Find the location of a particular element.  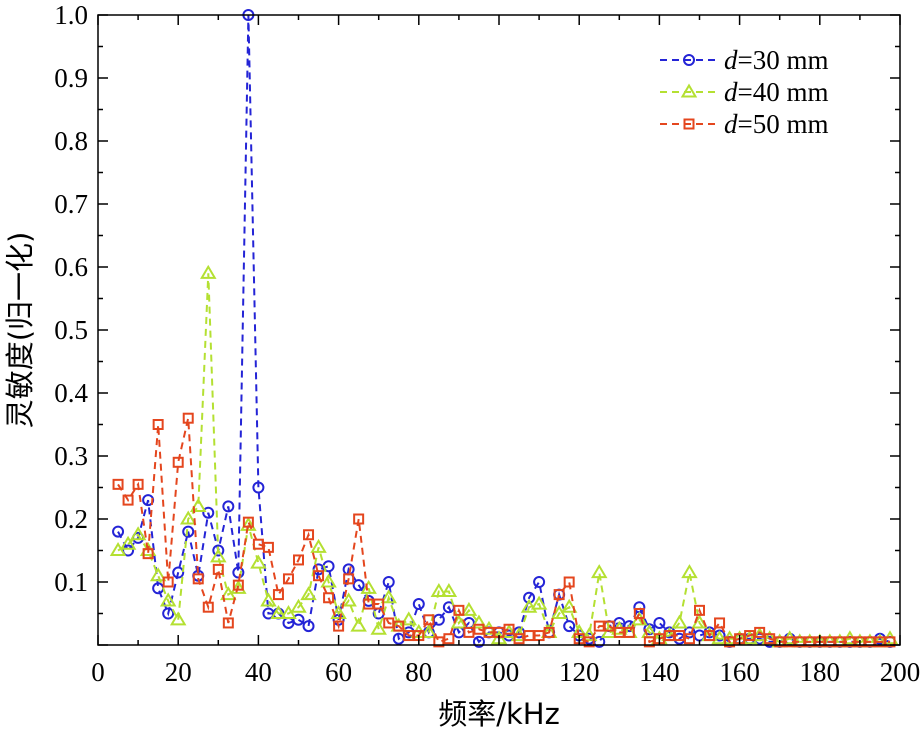

y-axis-title: 灵敏度(归一化) is located at coordinates (20, 330).